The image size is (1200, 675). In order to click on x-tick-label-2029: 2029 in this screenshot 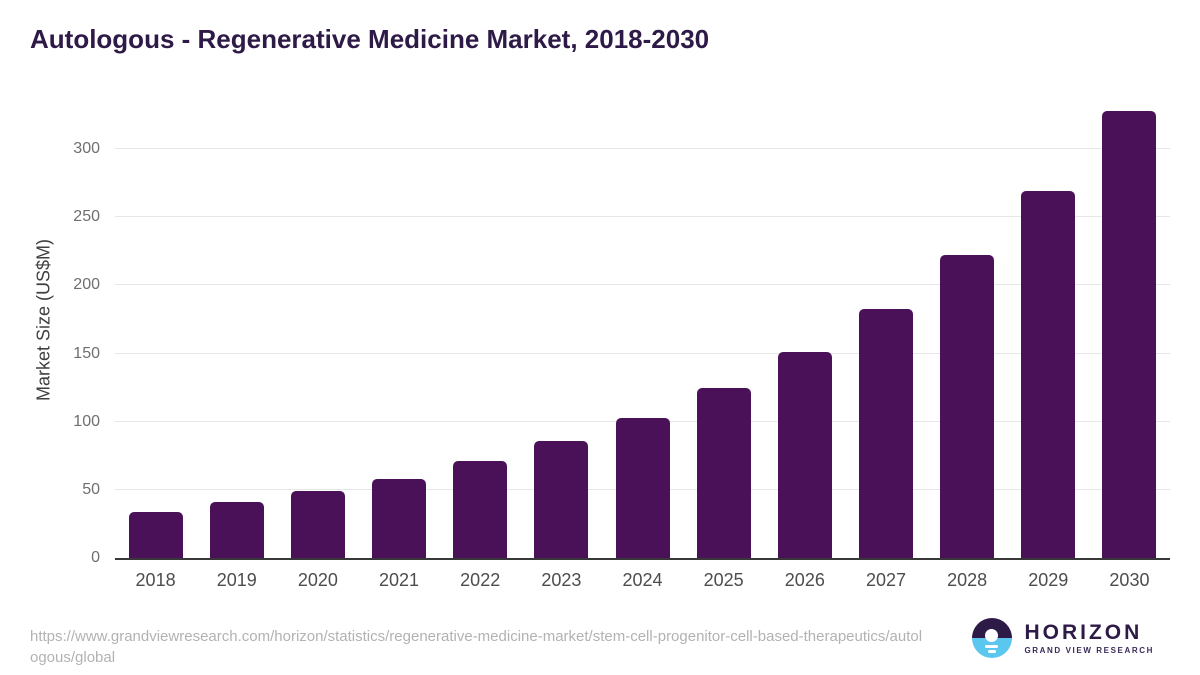, I will do `click(1048, 580)`.